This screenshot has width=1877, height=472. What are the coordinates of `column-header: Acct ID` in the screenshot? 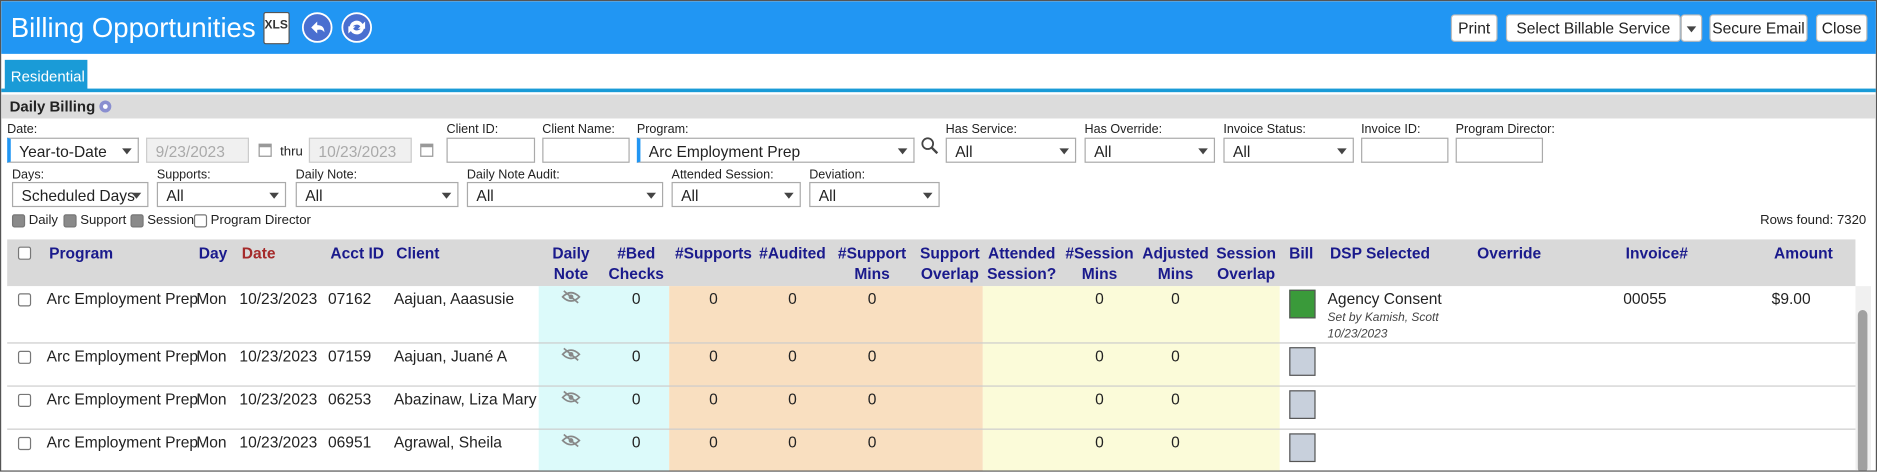 It's located at (357, 253).